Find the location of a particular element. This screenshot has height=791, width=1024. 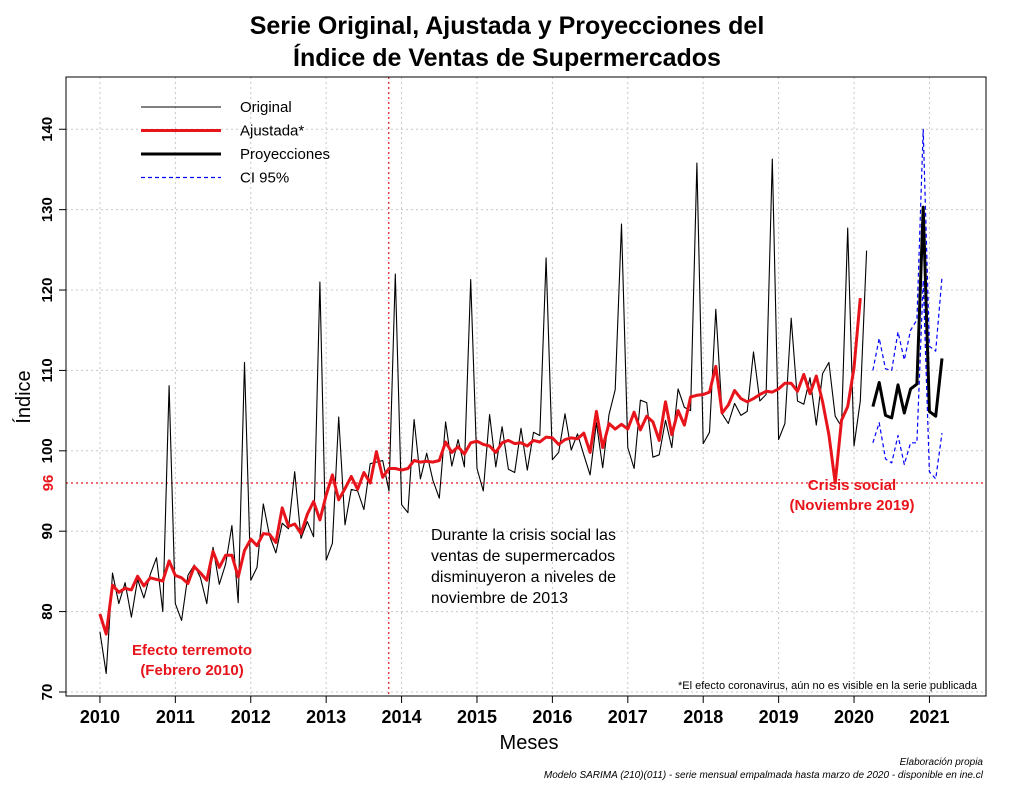

annotation-note-line4: noviembre de 2013 is located at coordinates (499, 598).